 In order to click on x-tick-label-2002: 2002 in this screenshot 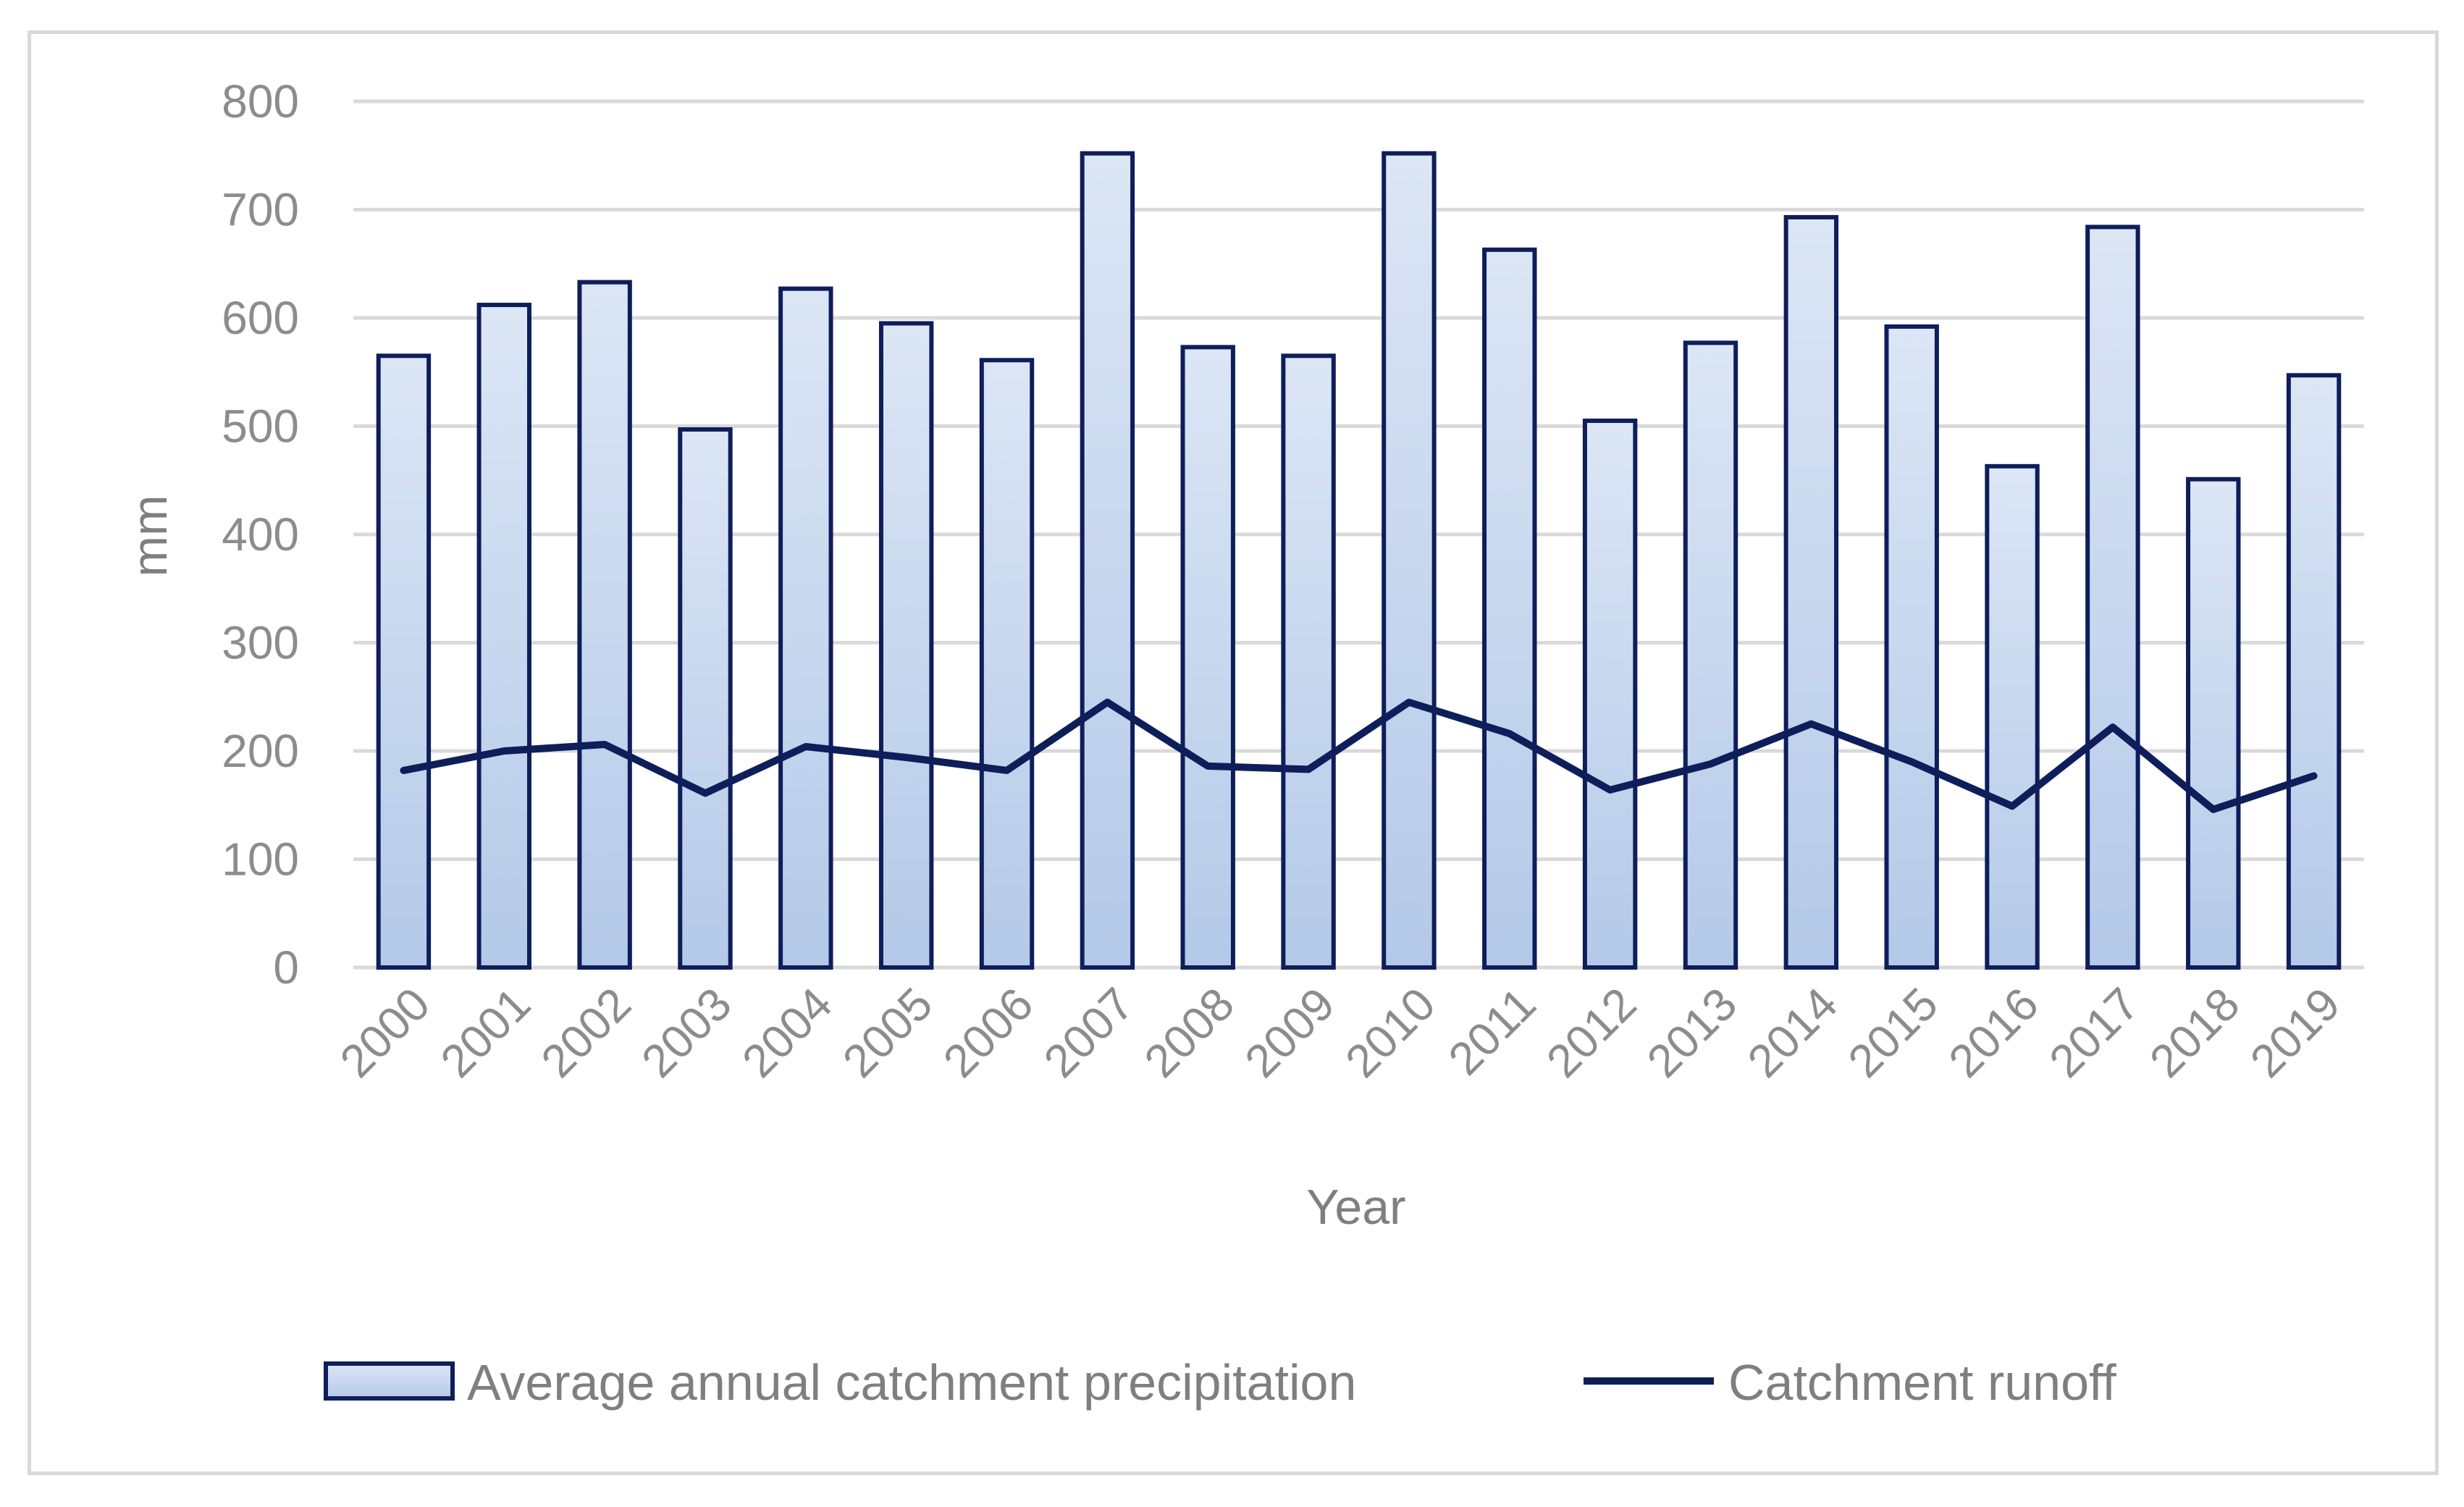, I will do `click(586, 1033)`.